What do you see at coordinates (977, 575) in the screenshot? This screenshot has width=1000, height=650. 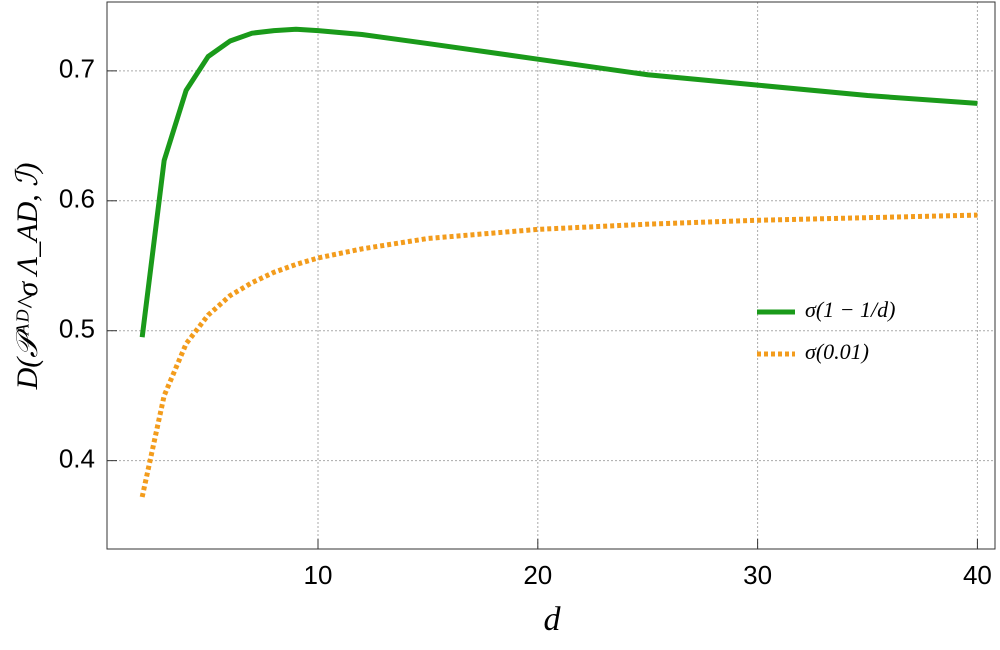 I see `x-tick-label: 40` at bounding box center [977, 575].